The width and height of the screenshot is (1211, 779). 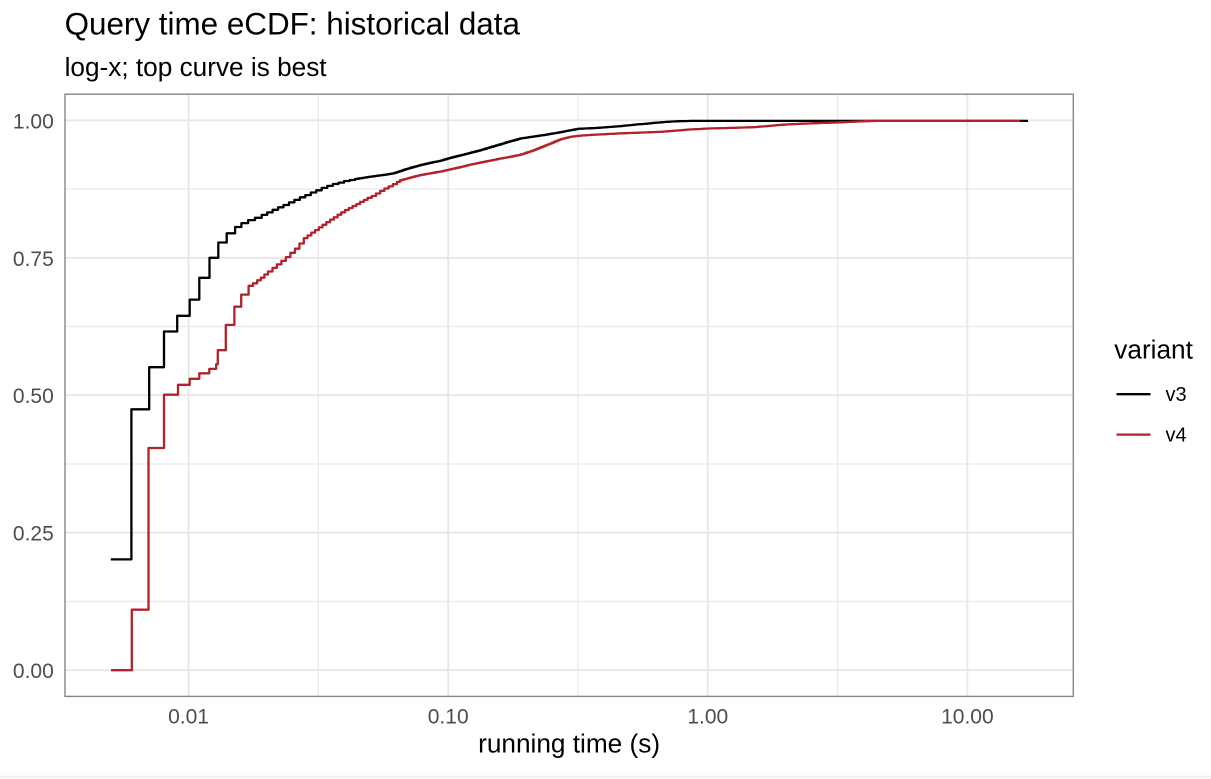 What do you see at coordinates (293, 24) in the screenshot?
I see `svg-text:Query time eCDF: historical da: Query time eCDF: historical data` at bounding box center [293, 24].